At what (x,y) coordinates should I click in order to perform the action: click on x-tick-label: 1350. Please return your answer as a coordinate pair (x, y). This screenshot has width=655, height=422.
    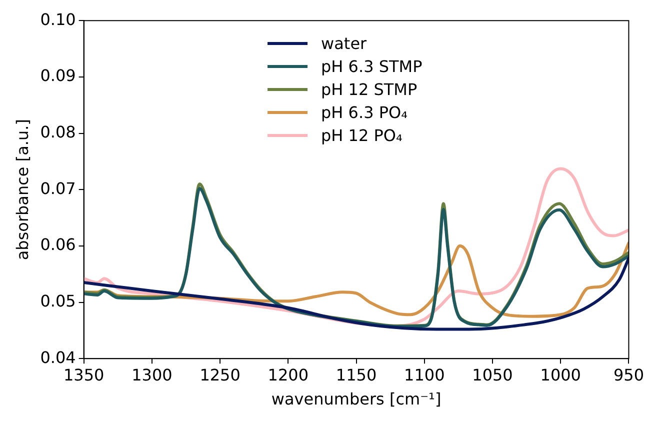
    Looking at the image, I should click on (83, 374).